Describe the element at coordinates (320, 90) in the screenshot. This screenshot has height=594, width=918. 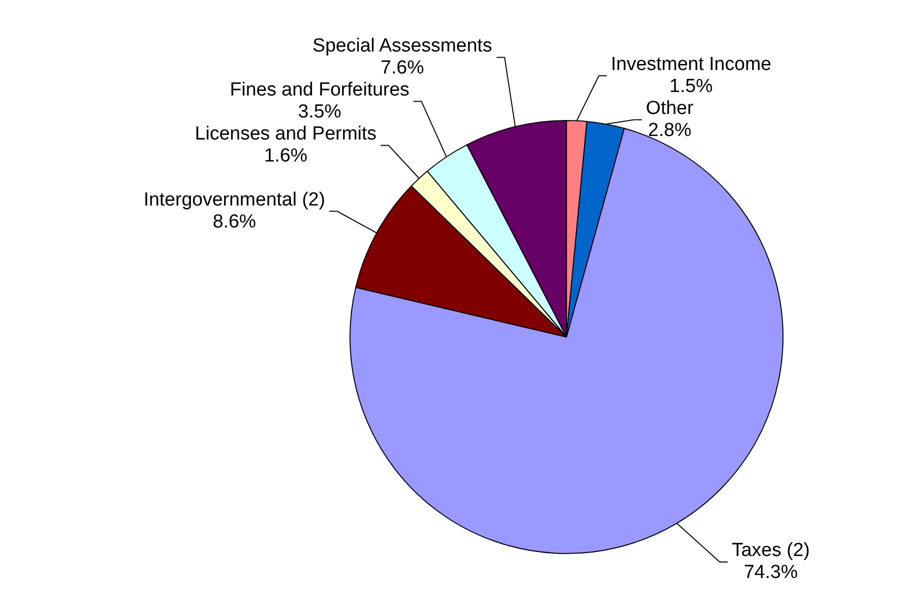
I see `slice-label: Fines and Forfeitures` at that location.